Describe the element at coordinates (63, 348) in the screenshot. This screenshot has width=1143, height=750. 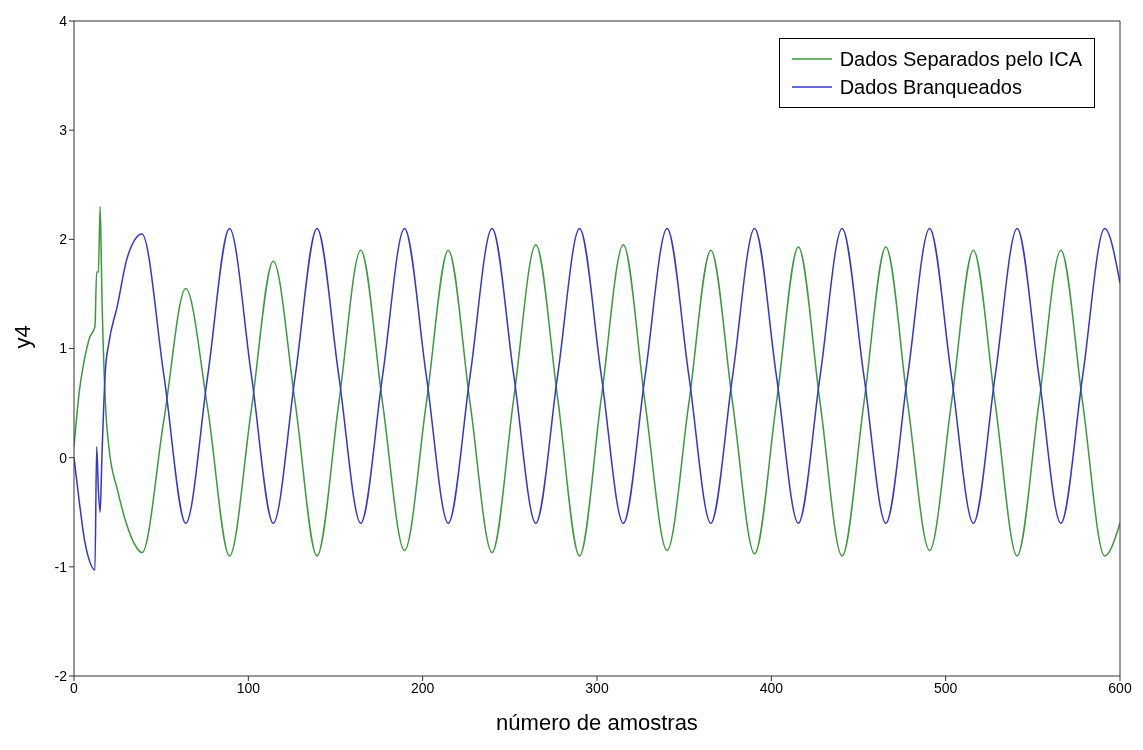
I see `y-tick-label: 1` at that location.